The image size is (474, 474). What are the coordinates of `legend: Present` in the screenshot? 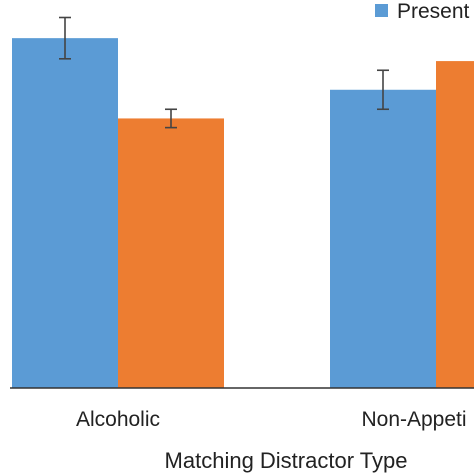 It's located at (422, 11).